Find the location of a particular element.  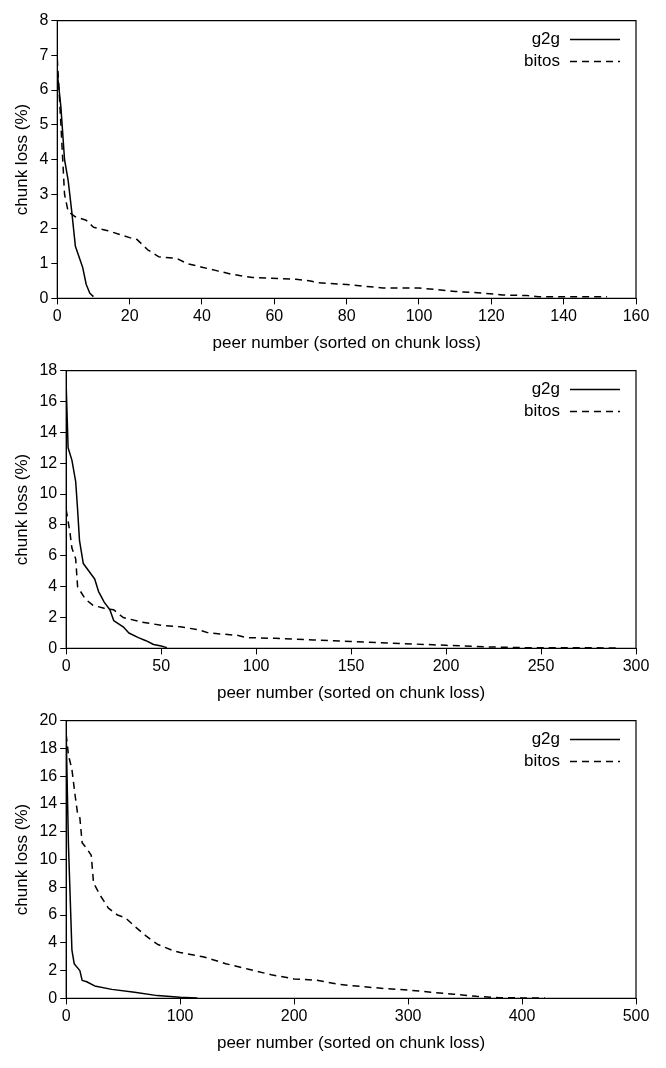

x-tick-label: 400 is located at coordinates (522, 1016).